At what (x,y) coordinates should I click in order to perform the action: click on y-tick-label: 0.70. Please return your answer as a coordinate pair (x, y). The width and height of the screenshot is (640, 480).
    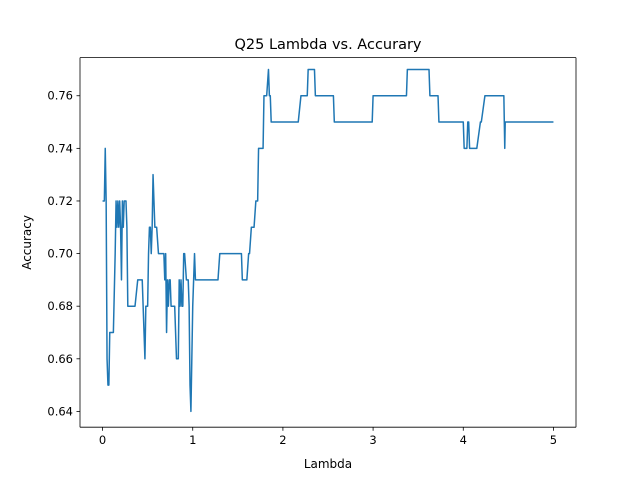
    Looking at the image, I should click on (60, 254).